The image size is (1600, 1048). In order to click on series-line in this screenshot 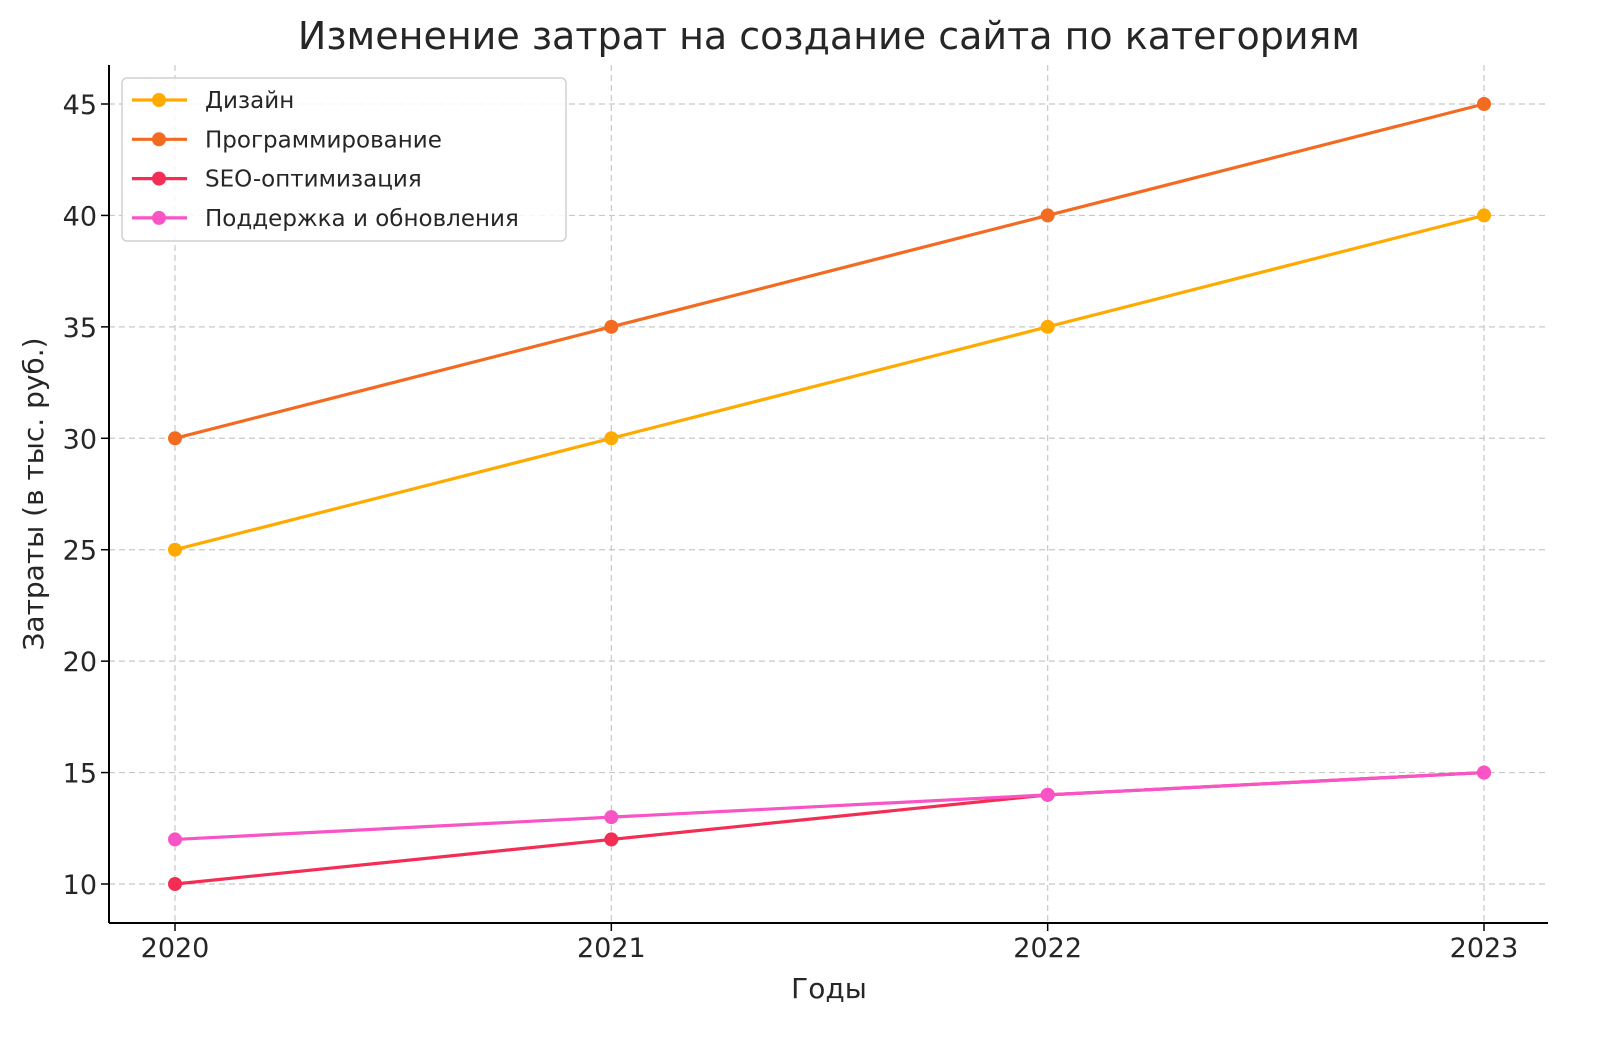, I will do `click(829, 806)`.